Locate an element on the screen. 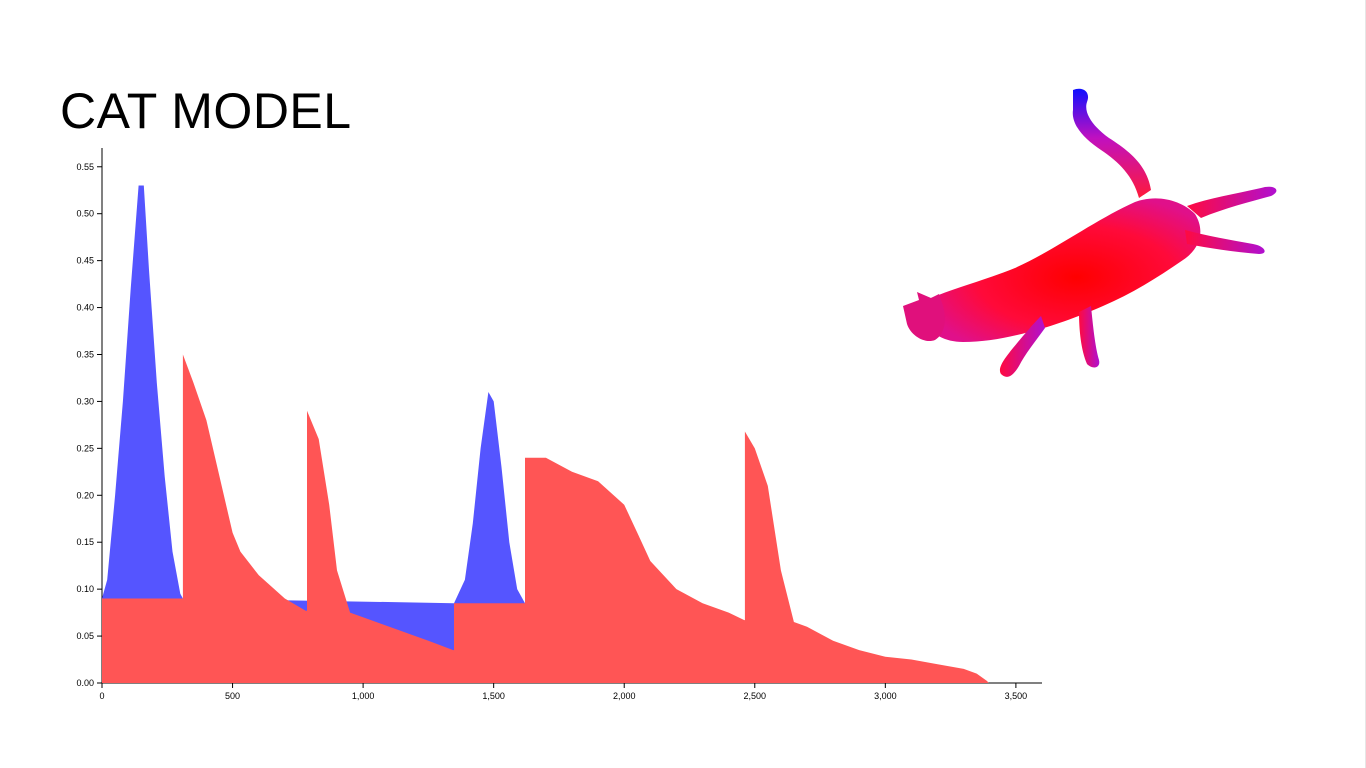 This screenshot has height=768, width=1366. x-tick-label: 2,000 is located at coordinates (624, 696).